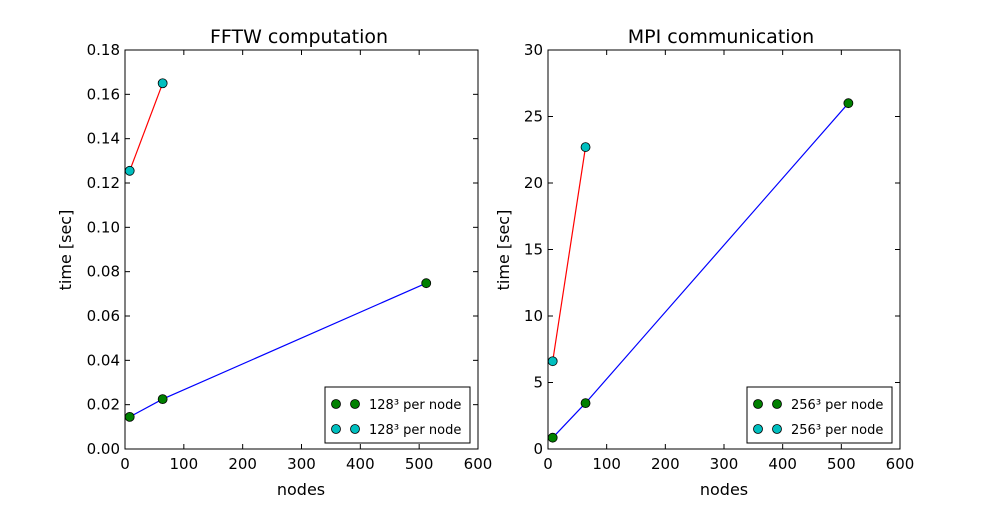 This screenshot has height=505, width=1000. Describe the element at coordinates (103, 360) in the screenshot. I see `y-tick-label: 0.04` at that location.